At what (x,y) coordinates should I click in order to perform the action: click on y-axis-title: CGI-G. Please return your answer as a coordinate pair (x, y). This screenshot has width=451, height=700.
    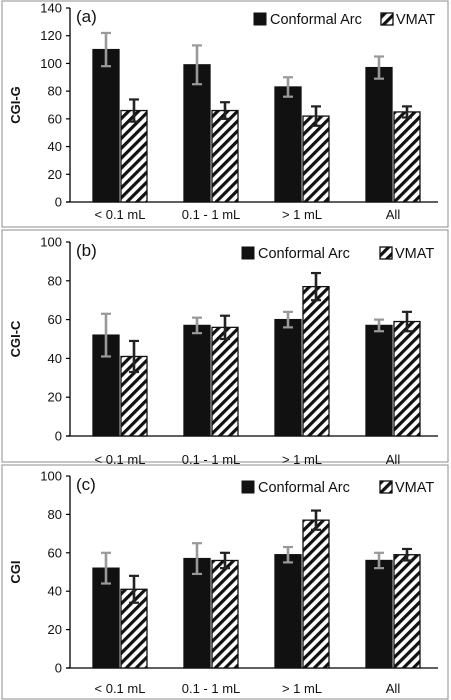
    Looking at the image, I should click on (15, 105).